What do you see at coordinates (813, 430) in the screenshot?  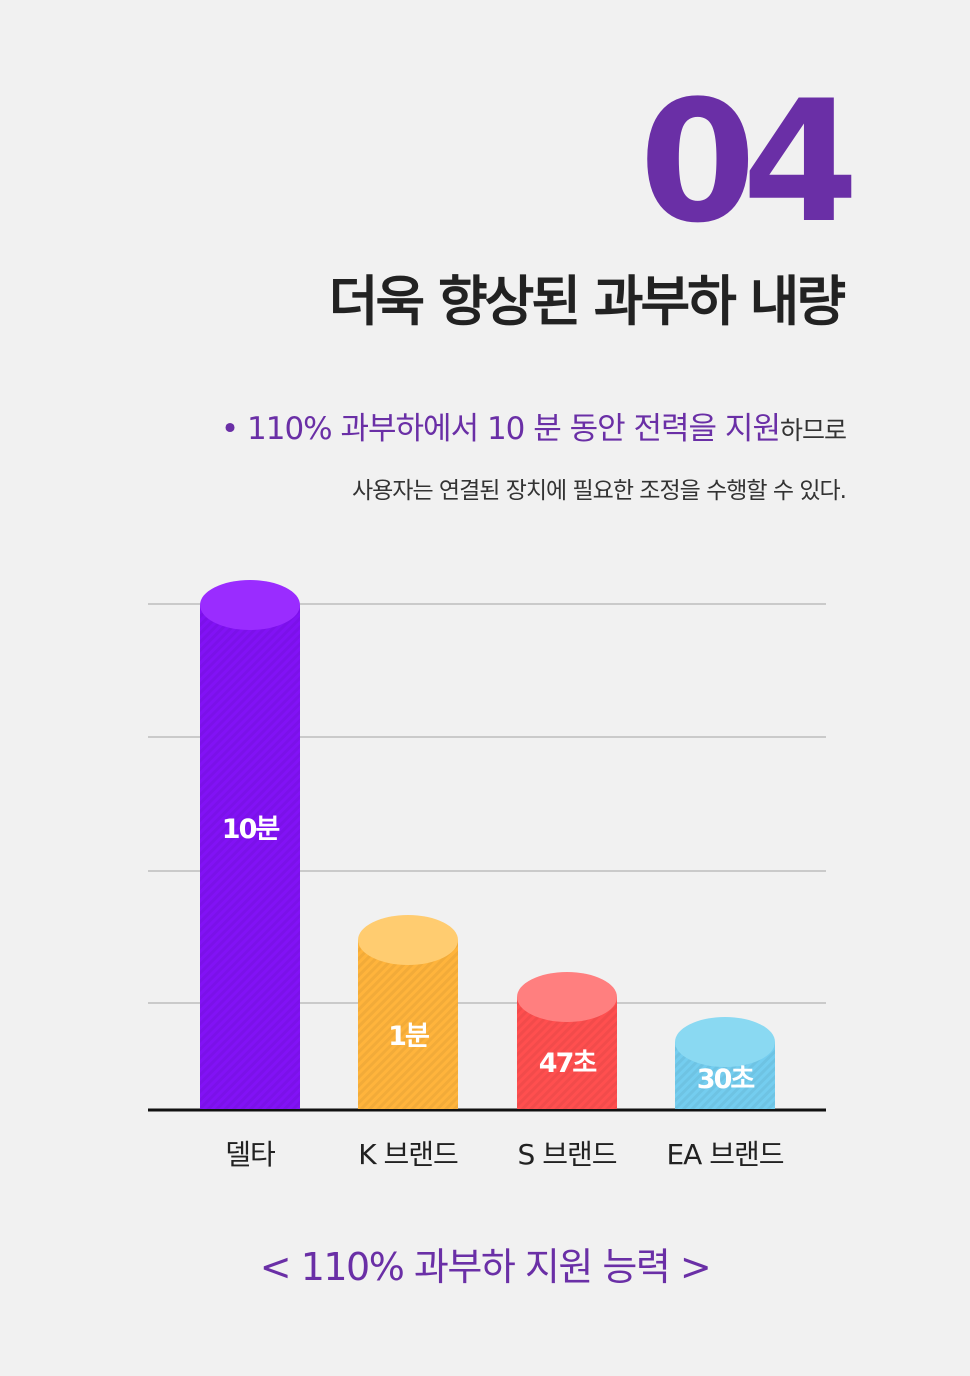 I see `description-suffix: 하므로` at bounding box center [813, 430].